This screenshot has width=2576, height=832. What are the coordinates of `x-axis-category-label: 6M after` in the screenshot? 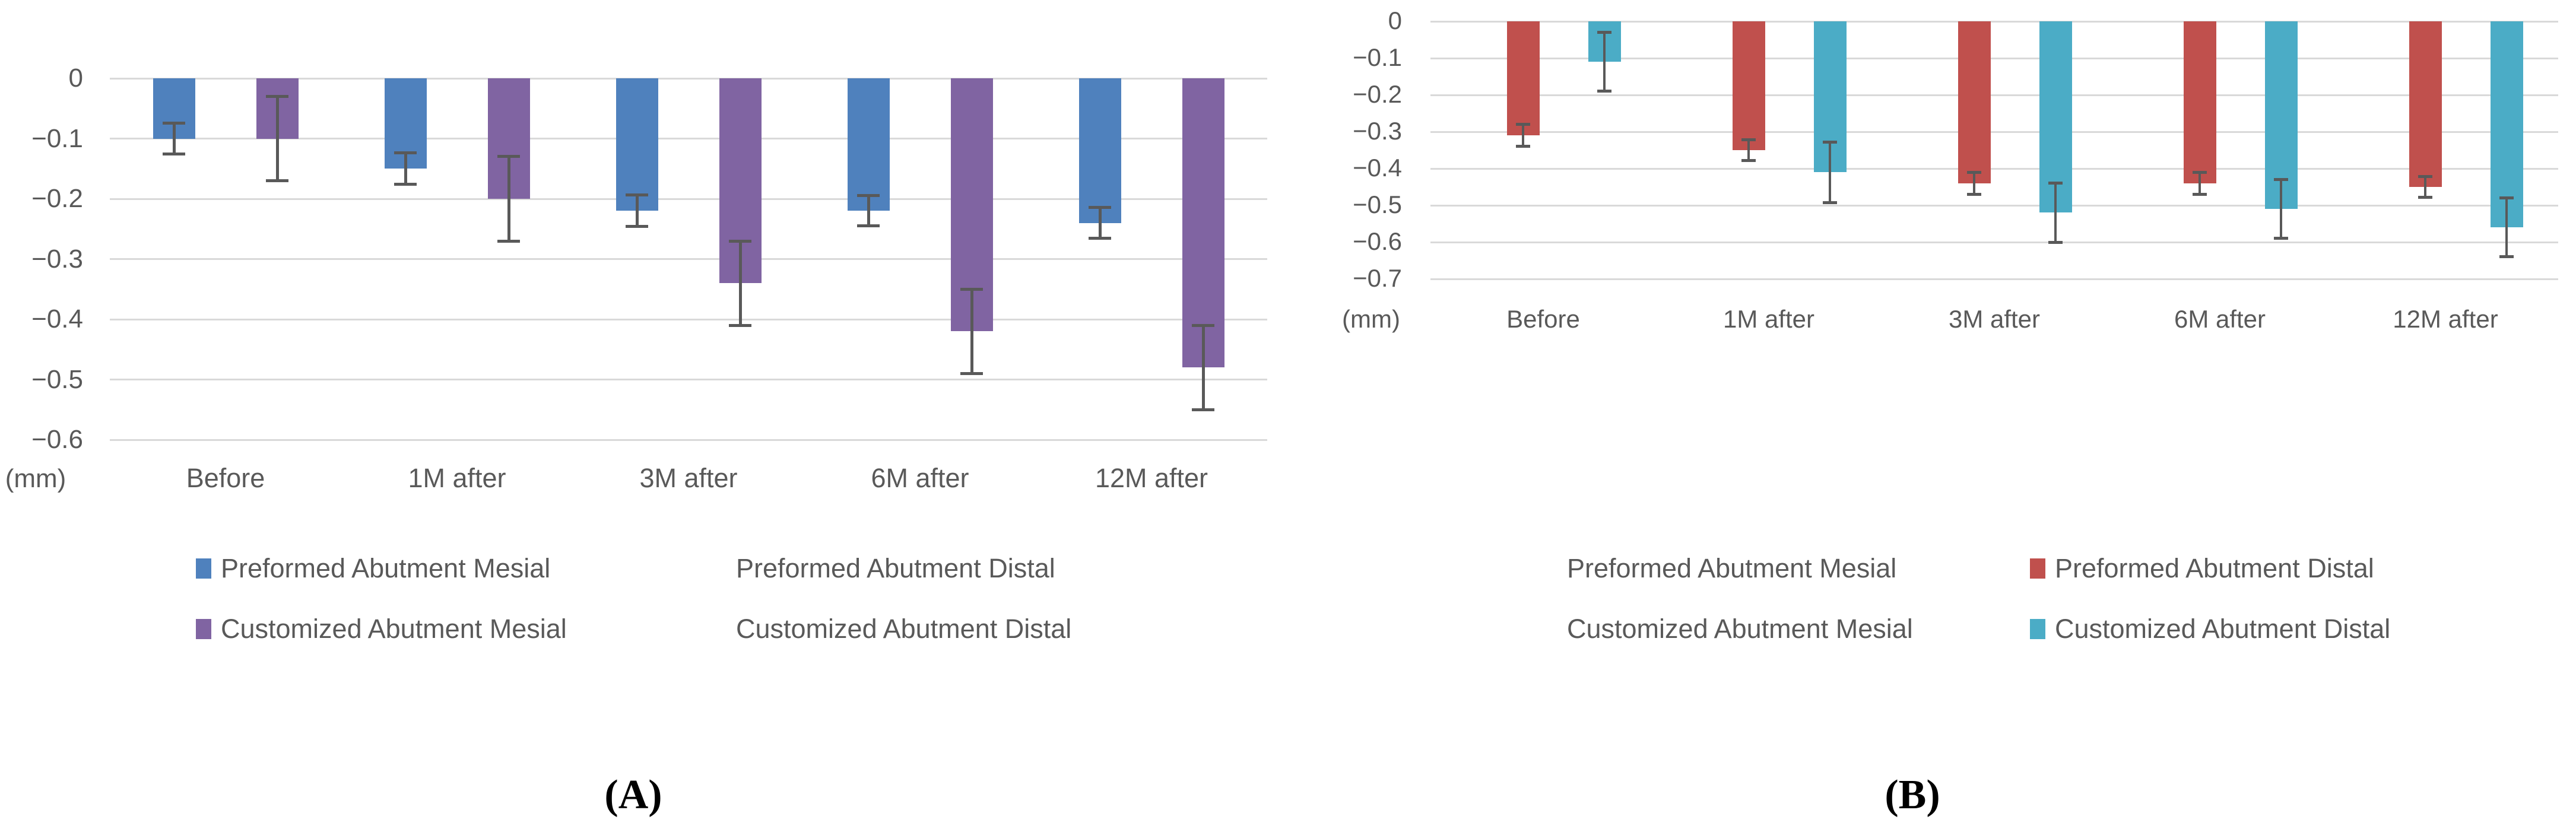 It's located at (2220, 319).